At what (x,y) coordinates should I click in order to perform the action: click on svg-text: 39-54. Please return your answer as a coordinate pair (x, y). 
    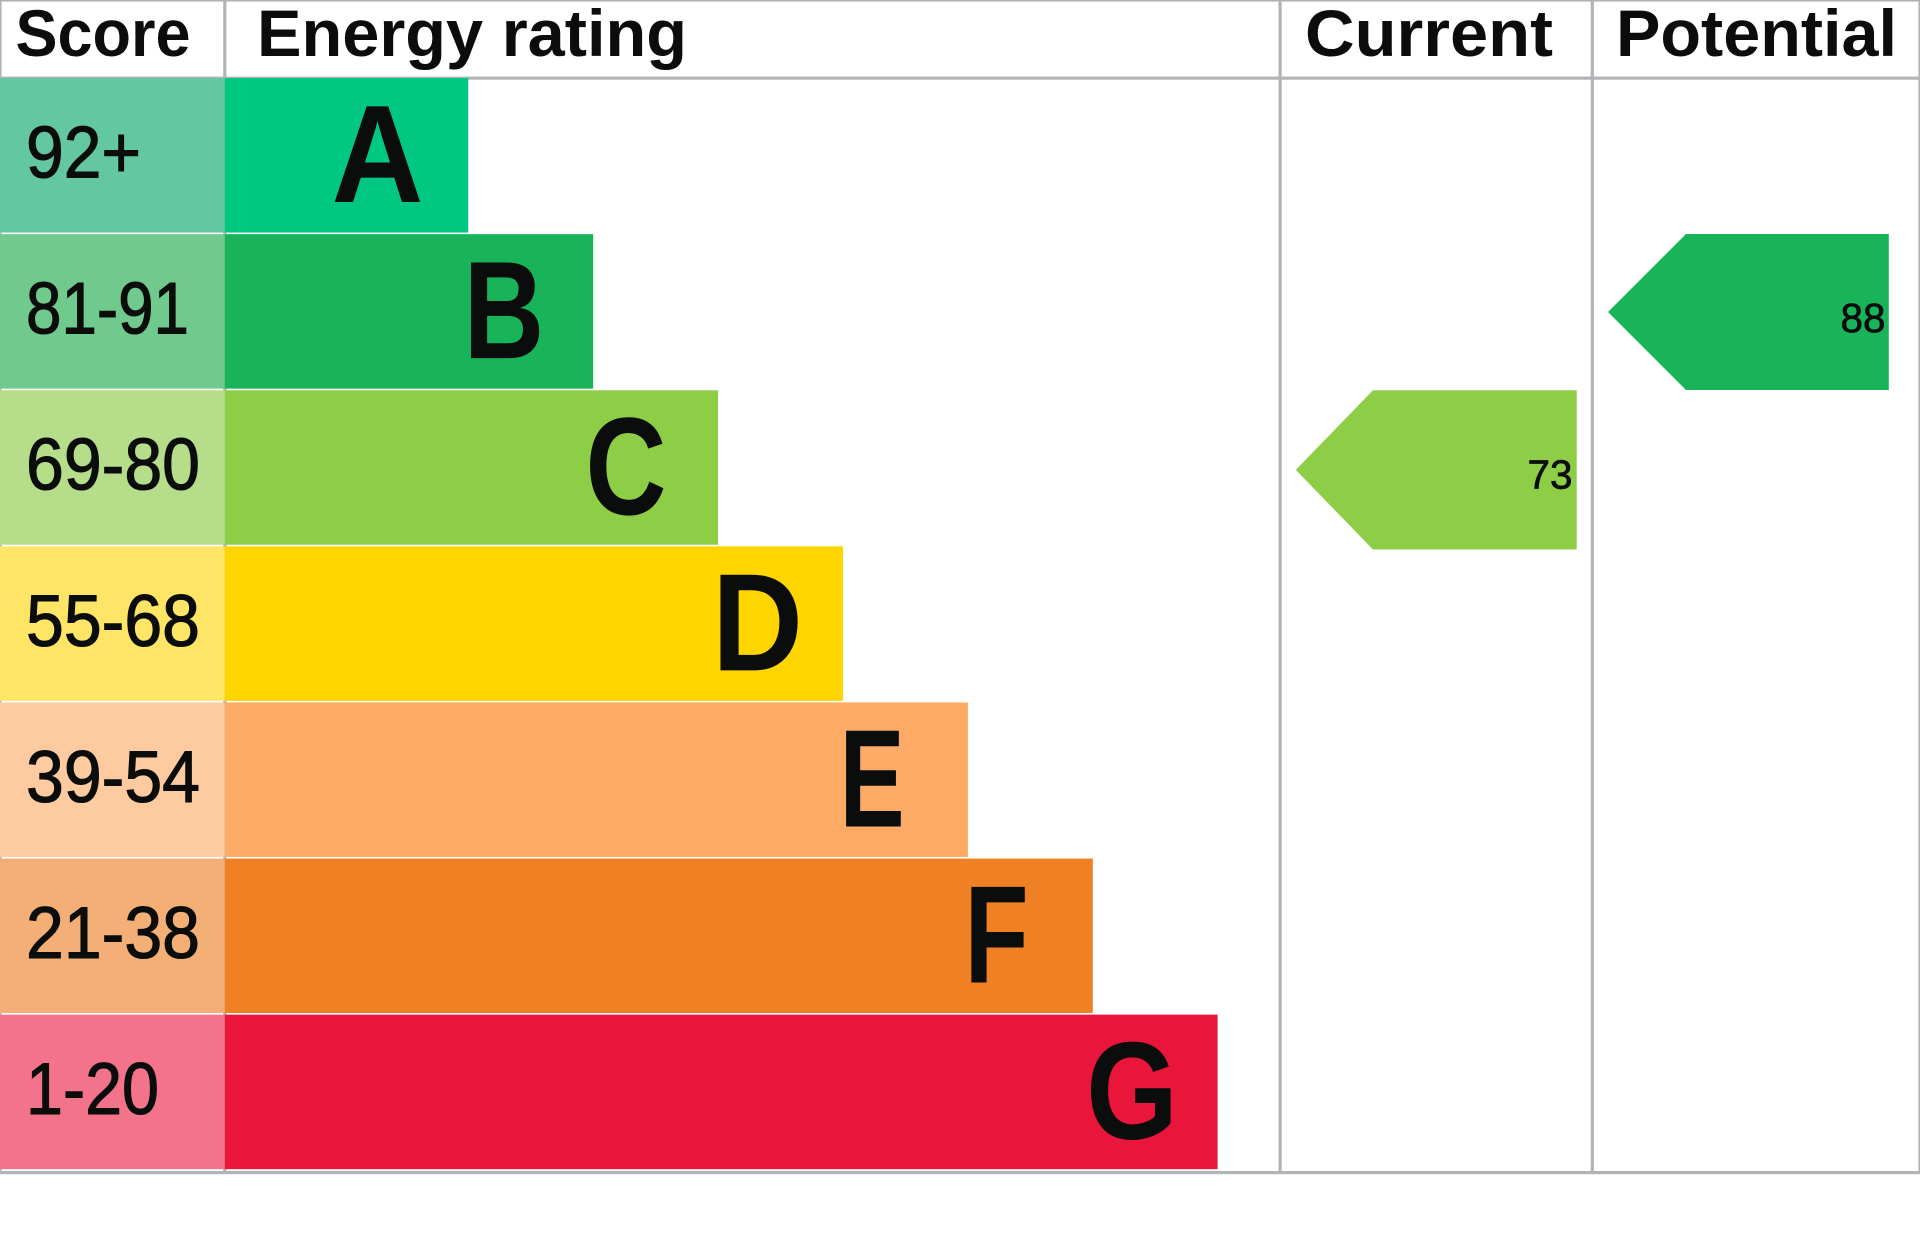
    Looking at the image, I should click on (113, 776).